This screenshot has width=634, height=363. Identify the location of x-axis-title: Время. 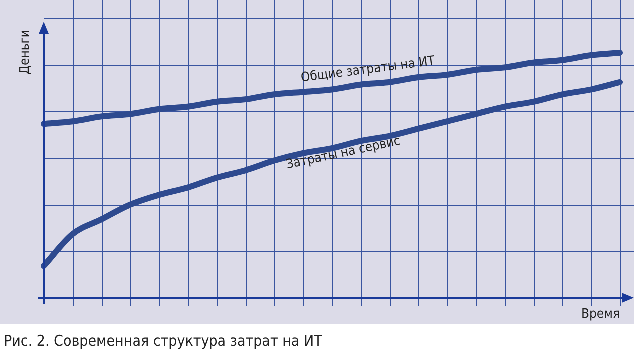
(600, 314).